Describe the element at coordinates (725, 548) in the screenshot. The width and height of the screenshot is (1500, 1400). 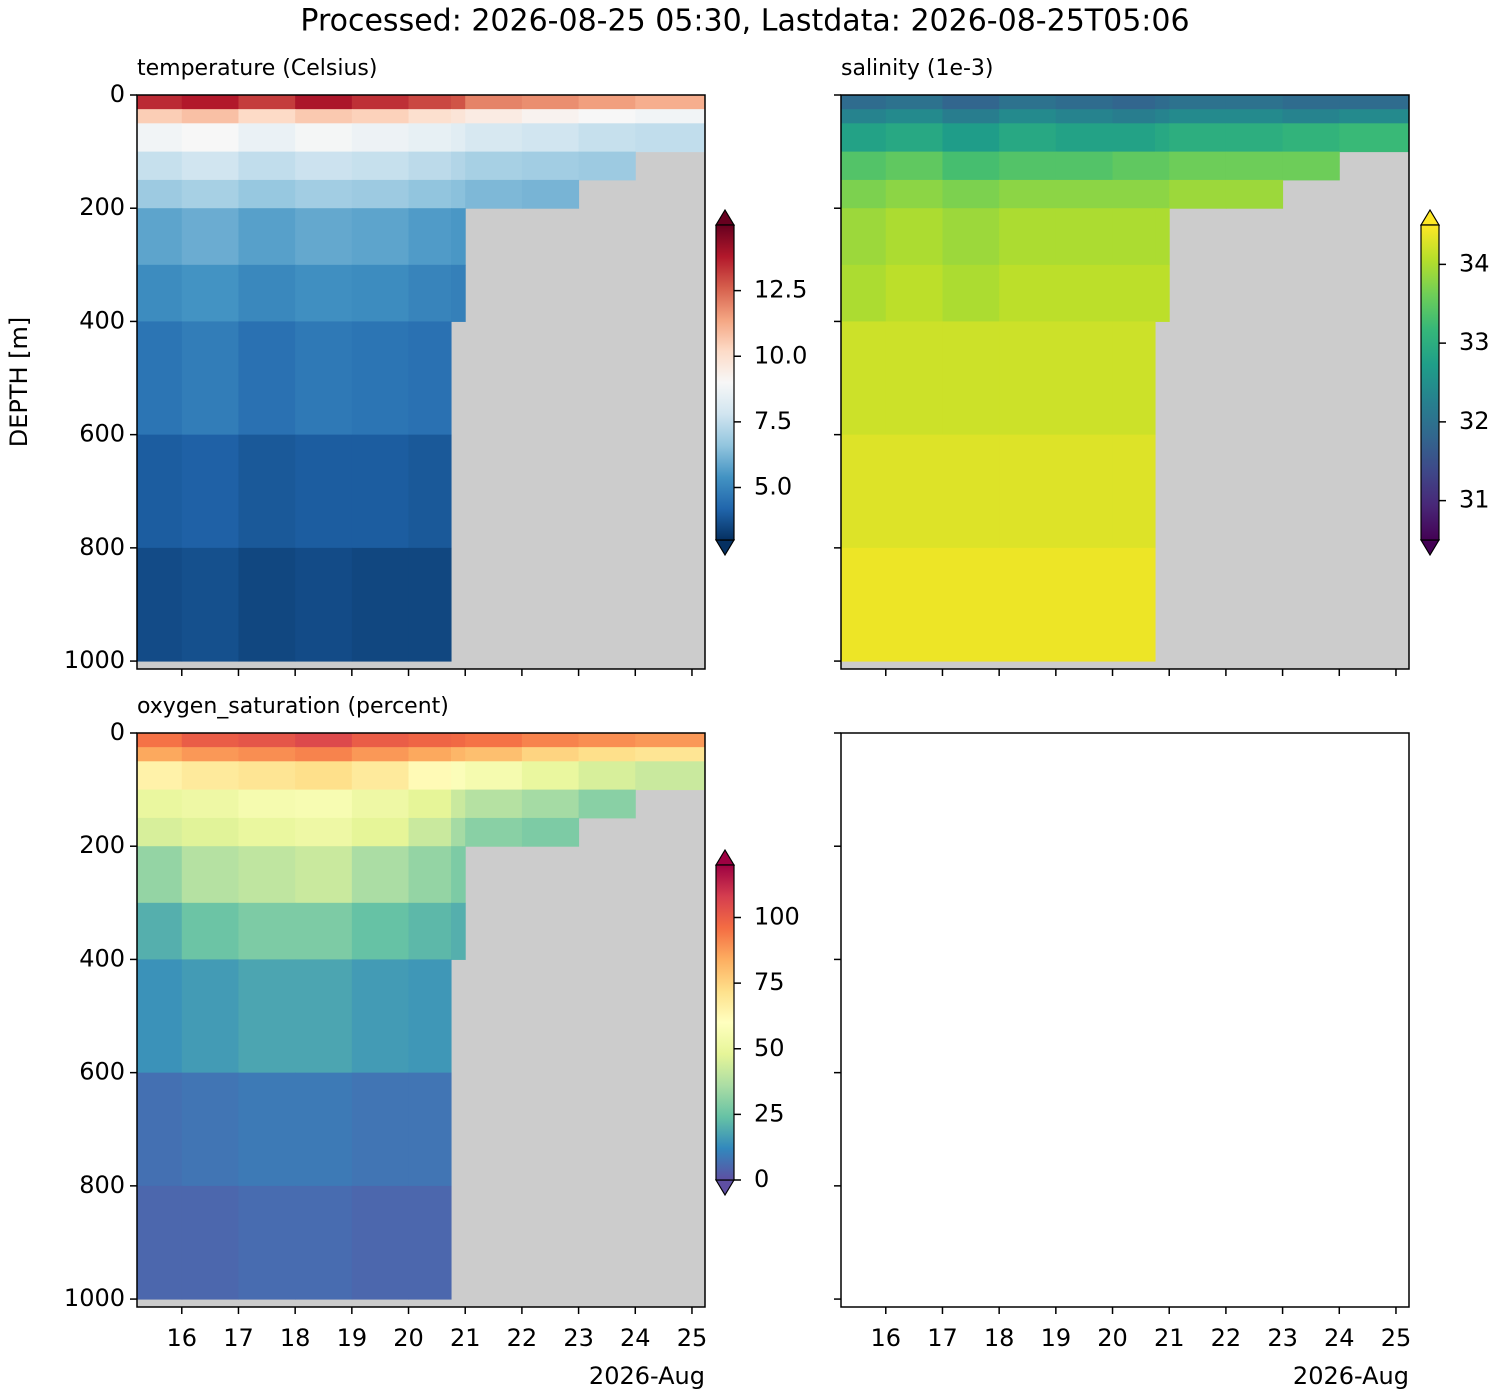
I see `colorbar-extend-low` at that location.